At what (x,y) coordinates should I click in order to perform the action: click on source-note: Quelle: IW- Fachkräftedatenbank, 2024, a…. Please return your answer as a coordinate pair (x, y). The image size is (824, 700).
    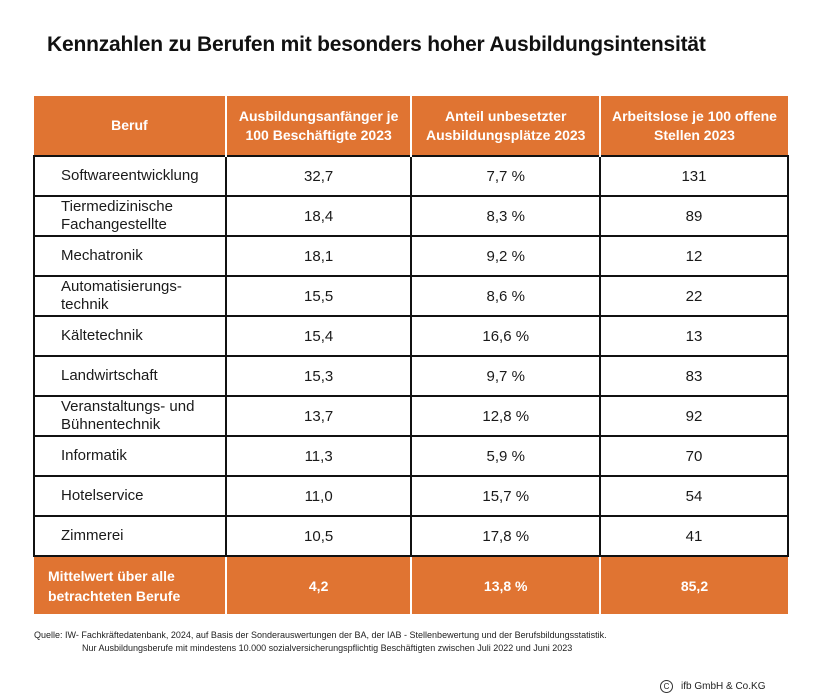
    Looking at the image, I should click on (320, 642).